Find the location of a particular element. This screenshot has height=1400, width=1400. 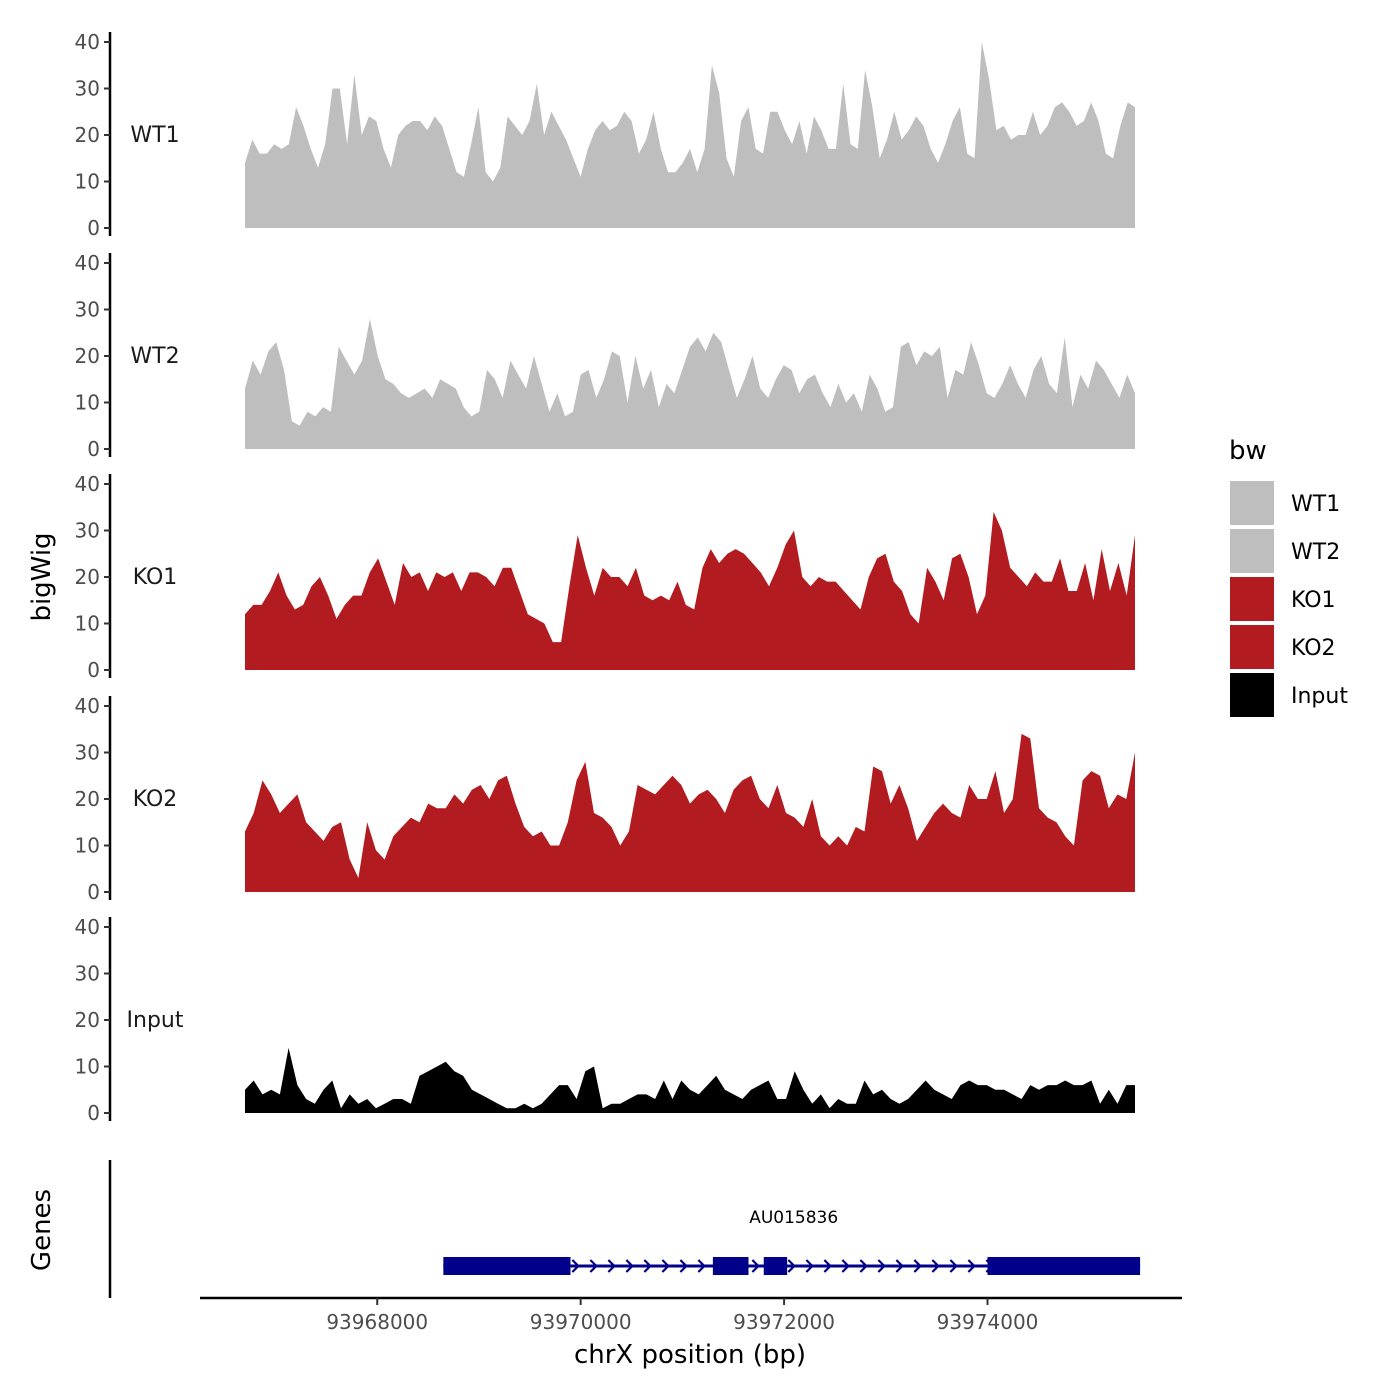

coverage-area-input is located at coordinates (690, 1080).